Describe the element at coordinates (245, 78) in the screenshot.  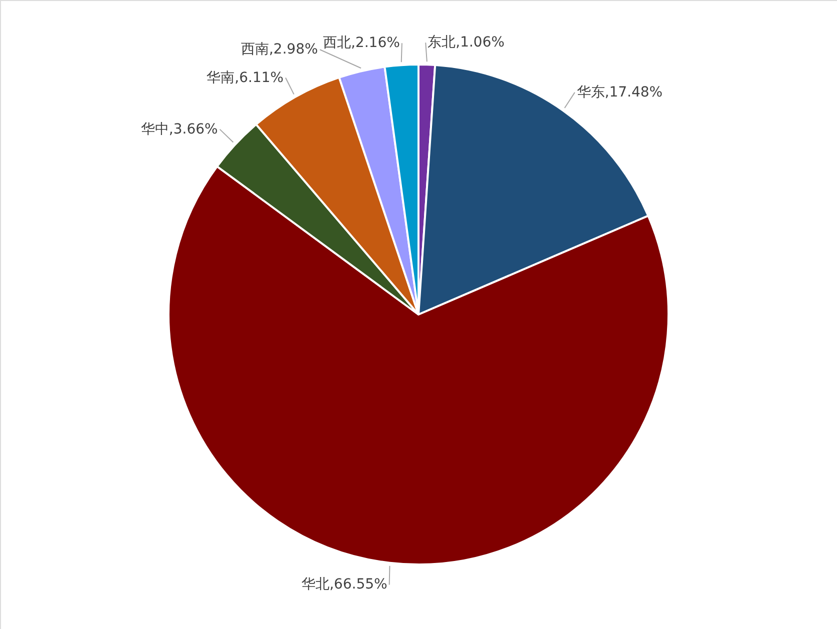
I see `slice-label: 华南,6.11%` at that location.